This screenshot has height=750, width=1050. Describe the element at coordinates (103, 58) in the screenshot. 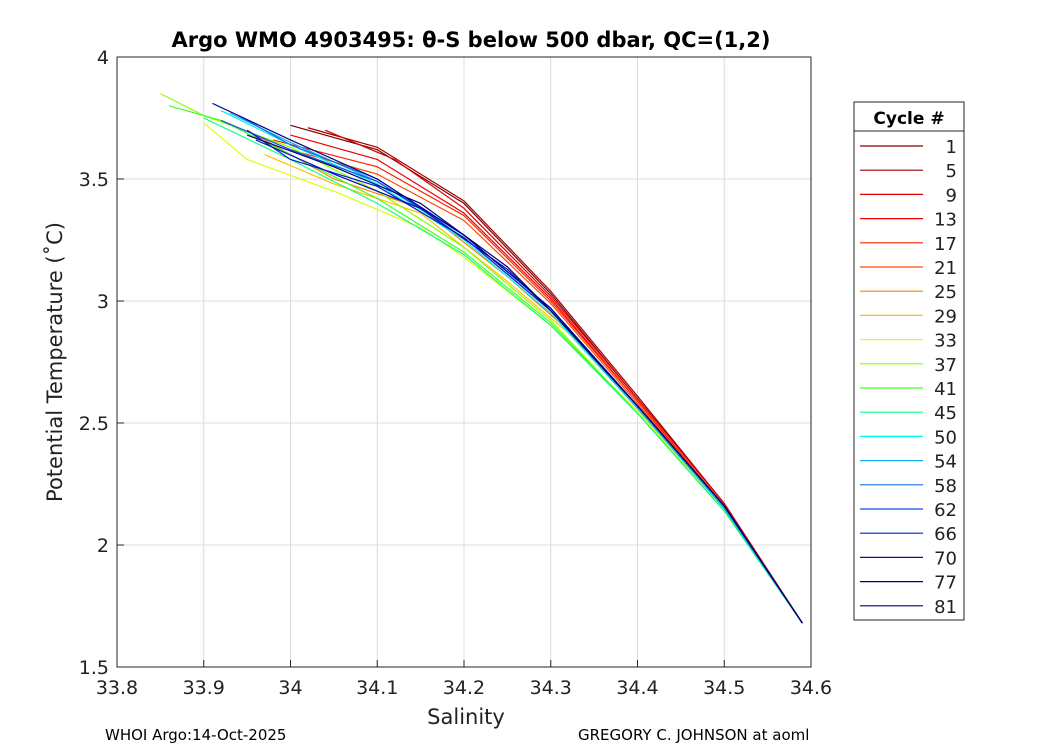

I see `y-tick-label: 4` at that location.